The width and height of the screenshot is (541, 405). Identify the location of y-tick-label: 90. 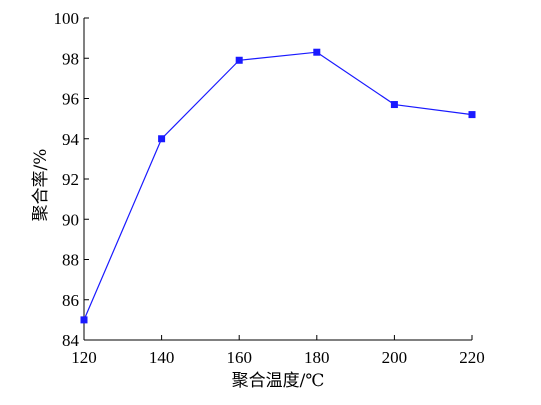
(70, 219).